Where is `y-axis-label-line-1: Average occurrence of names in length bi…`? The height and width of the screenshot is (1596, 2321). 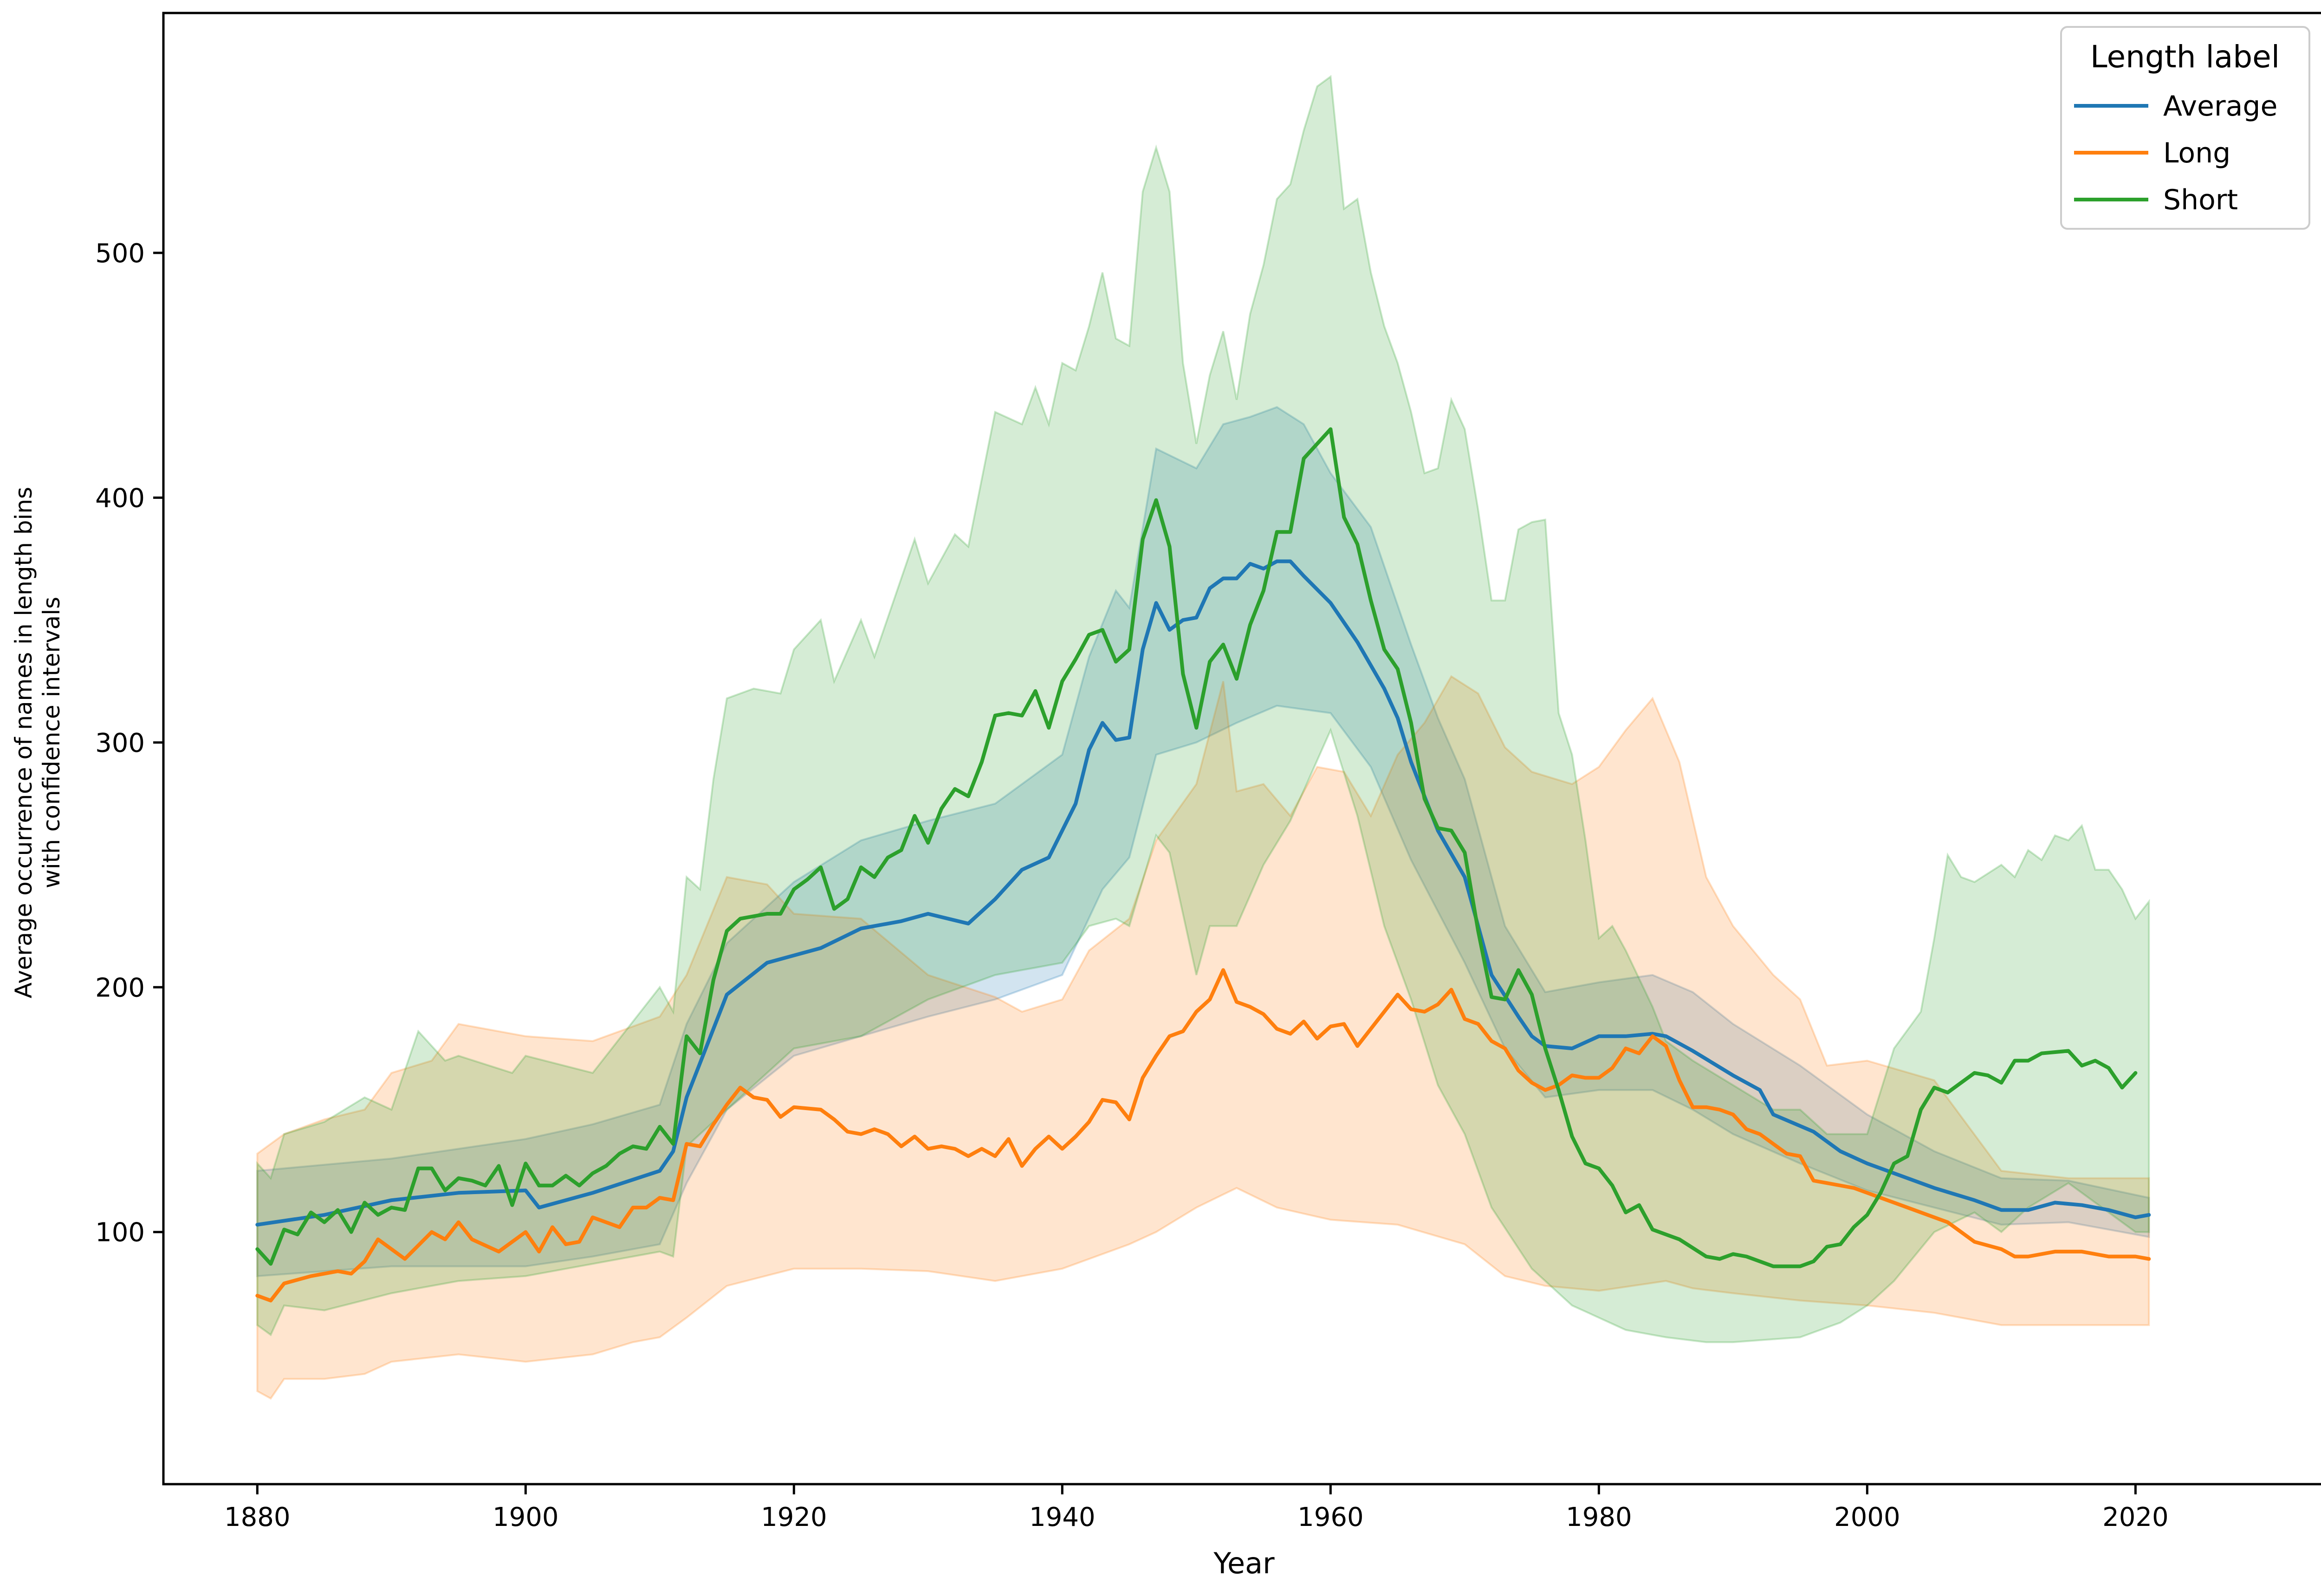
y-axis-label-line-1: Average occurrence of names in length bi… is located at coordinates (23, 742).